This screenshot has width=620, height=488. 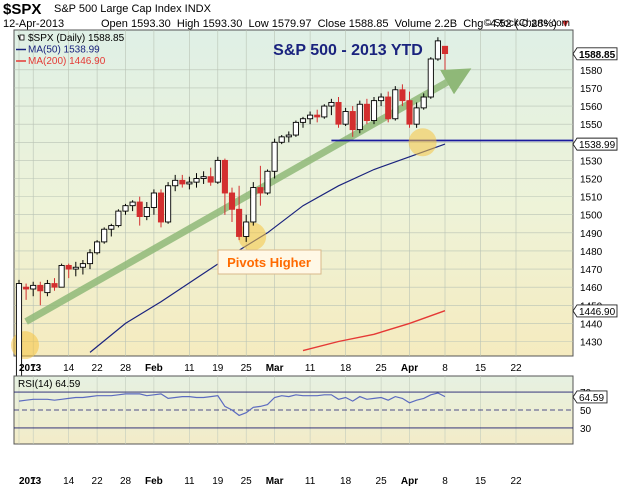 What do you see at coordinates (69, 368) in the screenshot?
I see `x-tick-label: 14` at bounding box center [69, 368].